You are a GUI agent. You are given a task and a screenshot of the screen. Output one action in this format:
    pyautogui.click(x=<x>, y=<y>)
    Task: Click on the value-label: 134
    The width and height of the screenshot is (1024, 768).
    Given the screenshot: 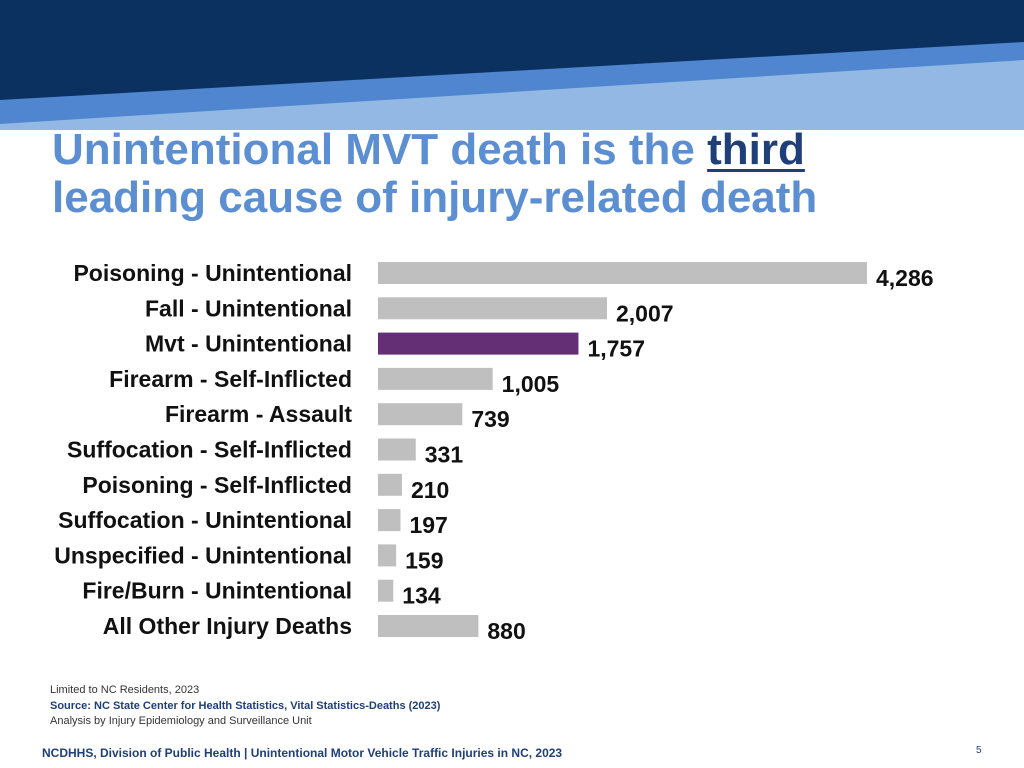 What is the action you would take?
    pyautogui.click(x=421, y=596)
    